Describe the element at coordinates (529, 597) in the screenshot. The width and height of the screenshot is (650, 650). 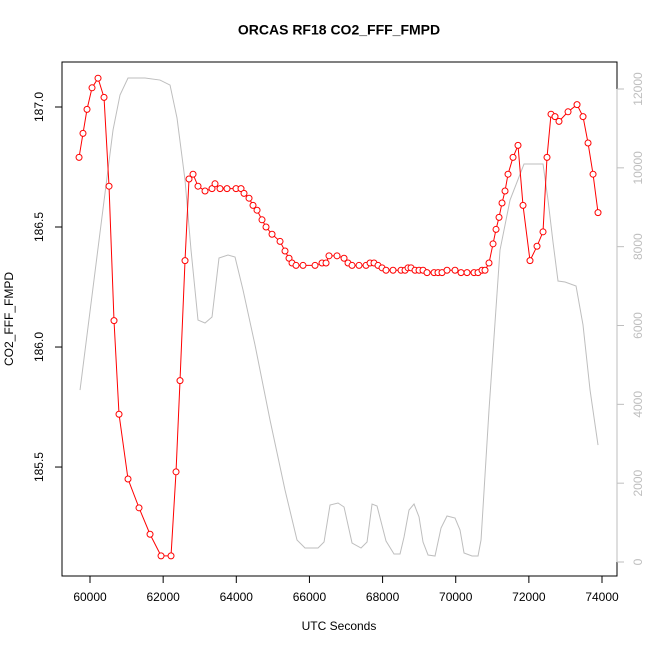
I see `x-tick-label: 72000` at that location.